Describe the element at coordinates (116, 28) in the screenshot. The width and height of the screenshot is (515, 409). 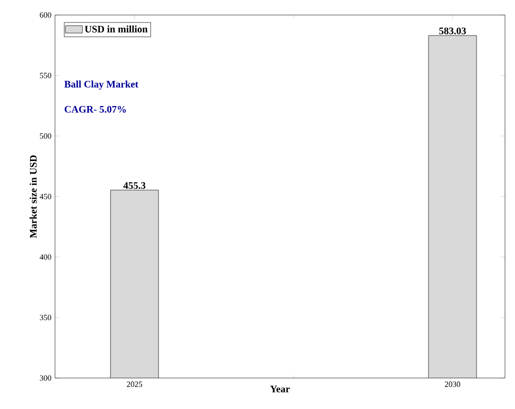
I see `legend-label: USD in million` at that location.